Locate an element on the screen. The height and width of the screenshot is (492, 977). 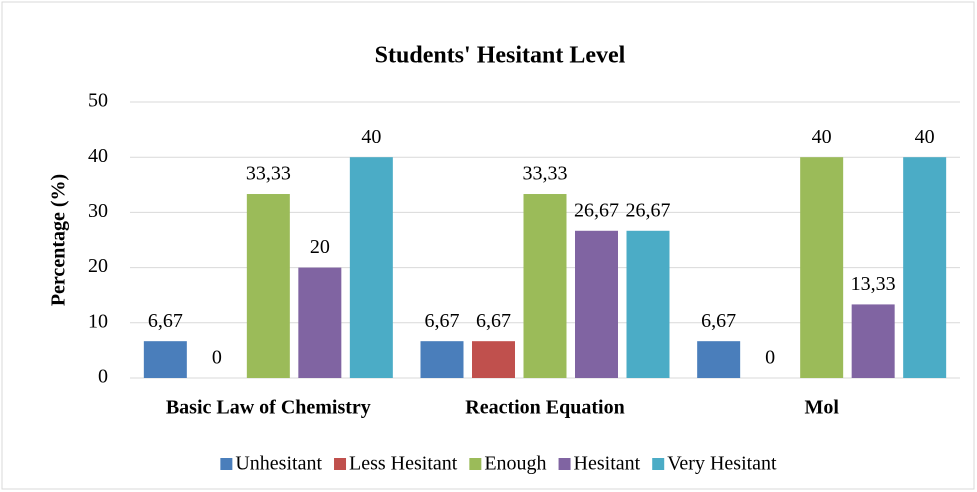
data-label: 13,33 is located at coordinates (873, 284).